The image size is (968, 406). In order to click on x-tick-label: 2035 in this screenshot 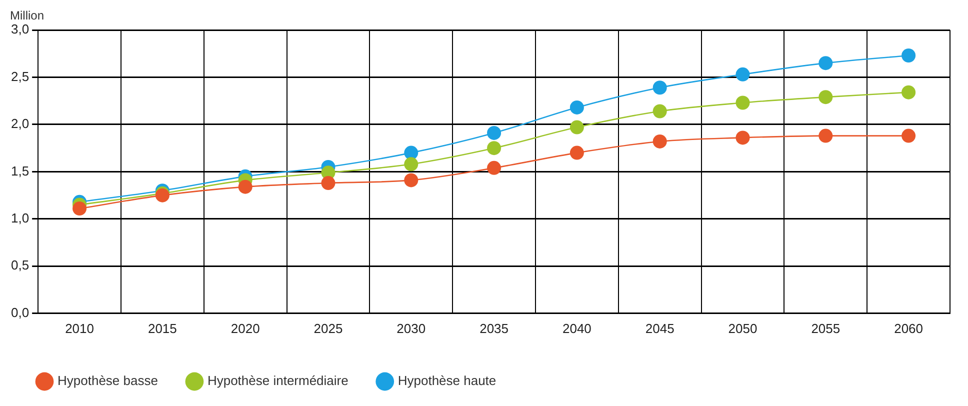, I will do `click(494, 328)`.